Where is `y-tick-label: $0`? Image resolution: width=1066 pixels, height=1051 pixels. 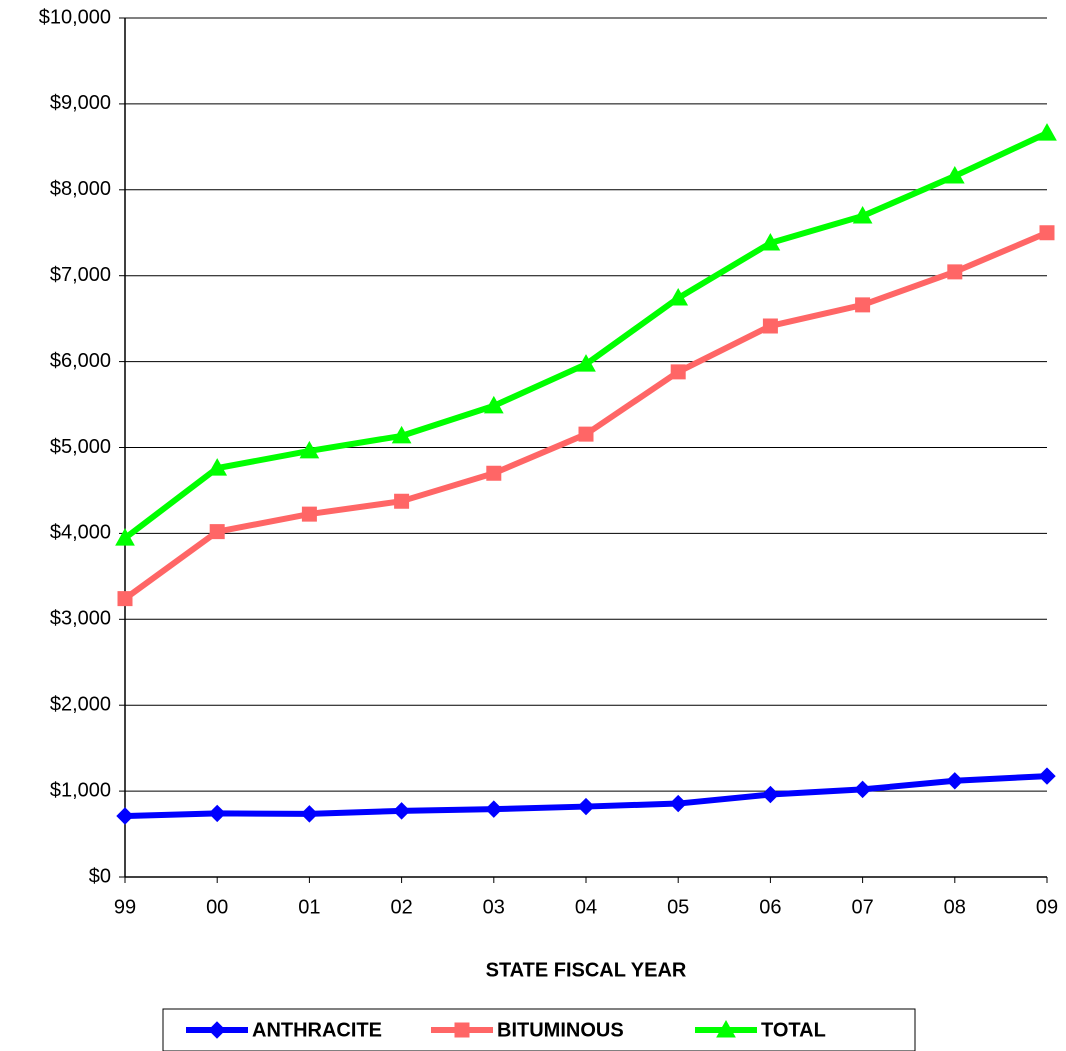 y-tick-label: $0 is located at coordinates (100, 876).